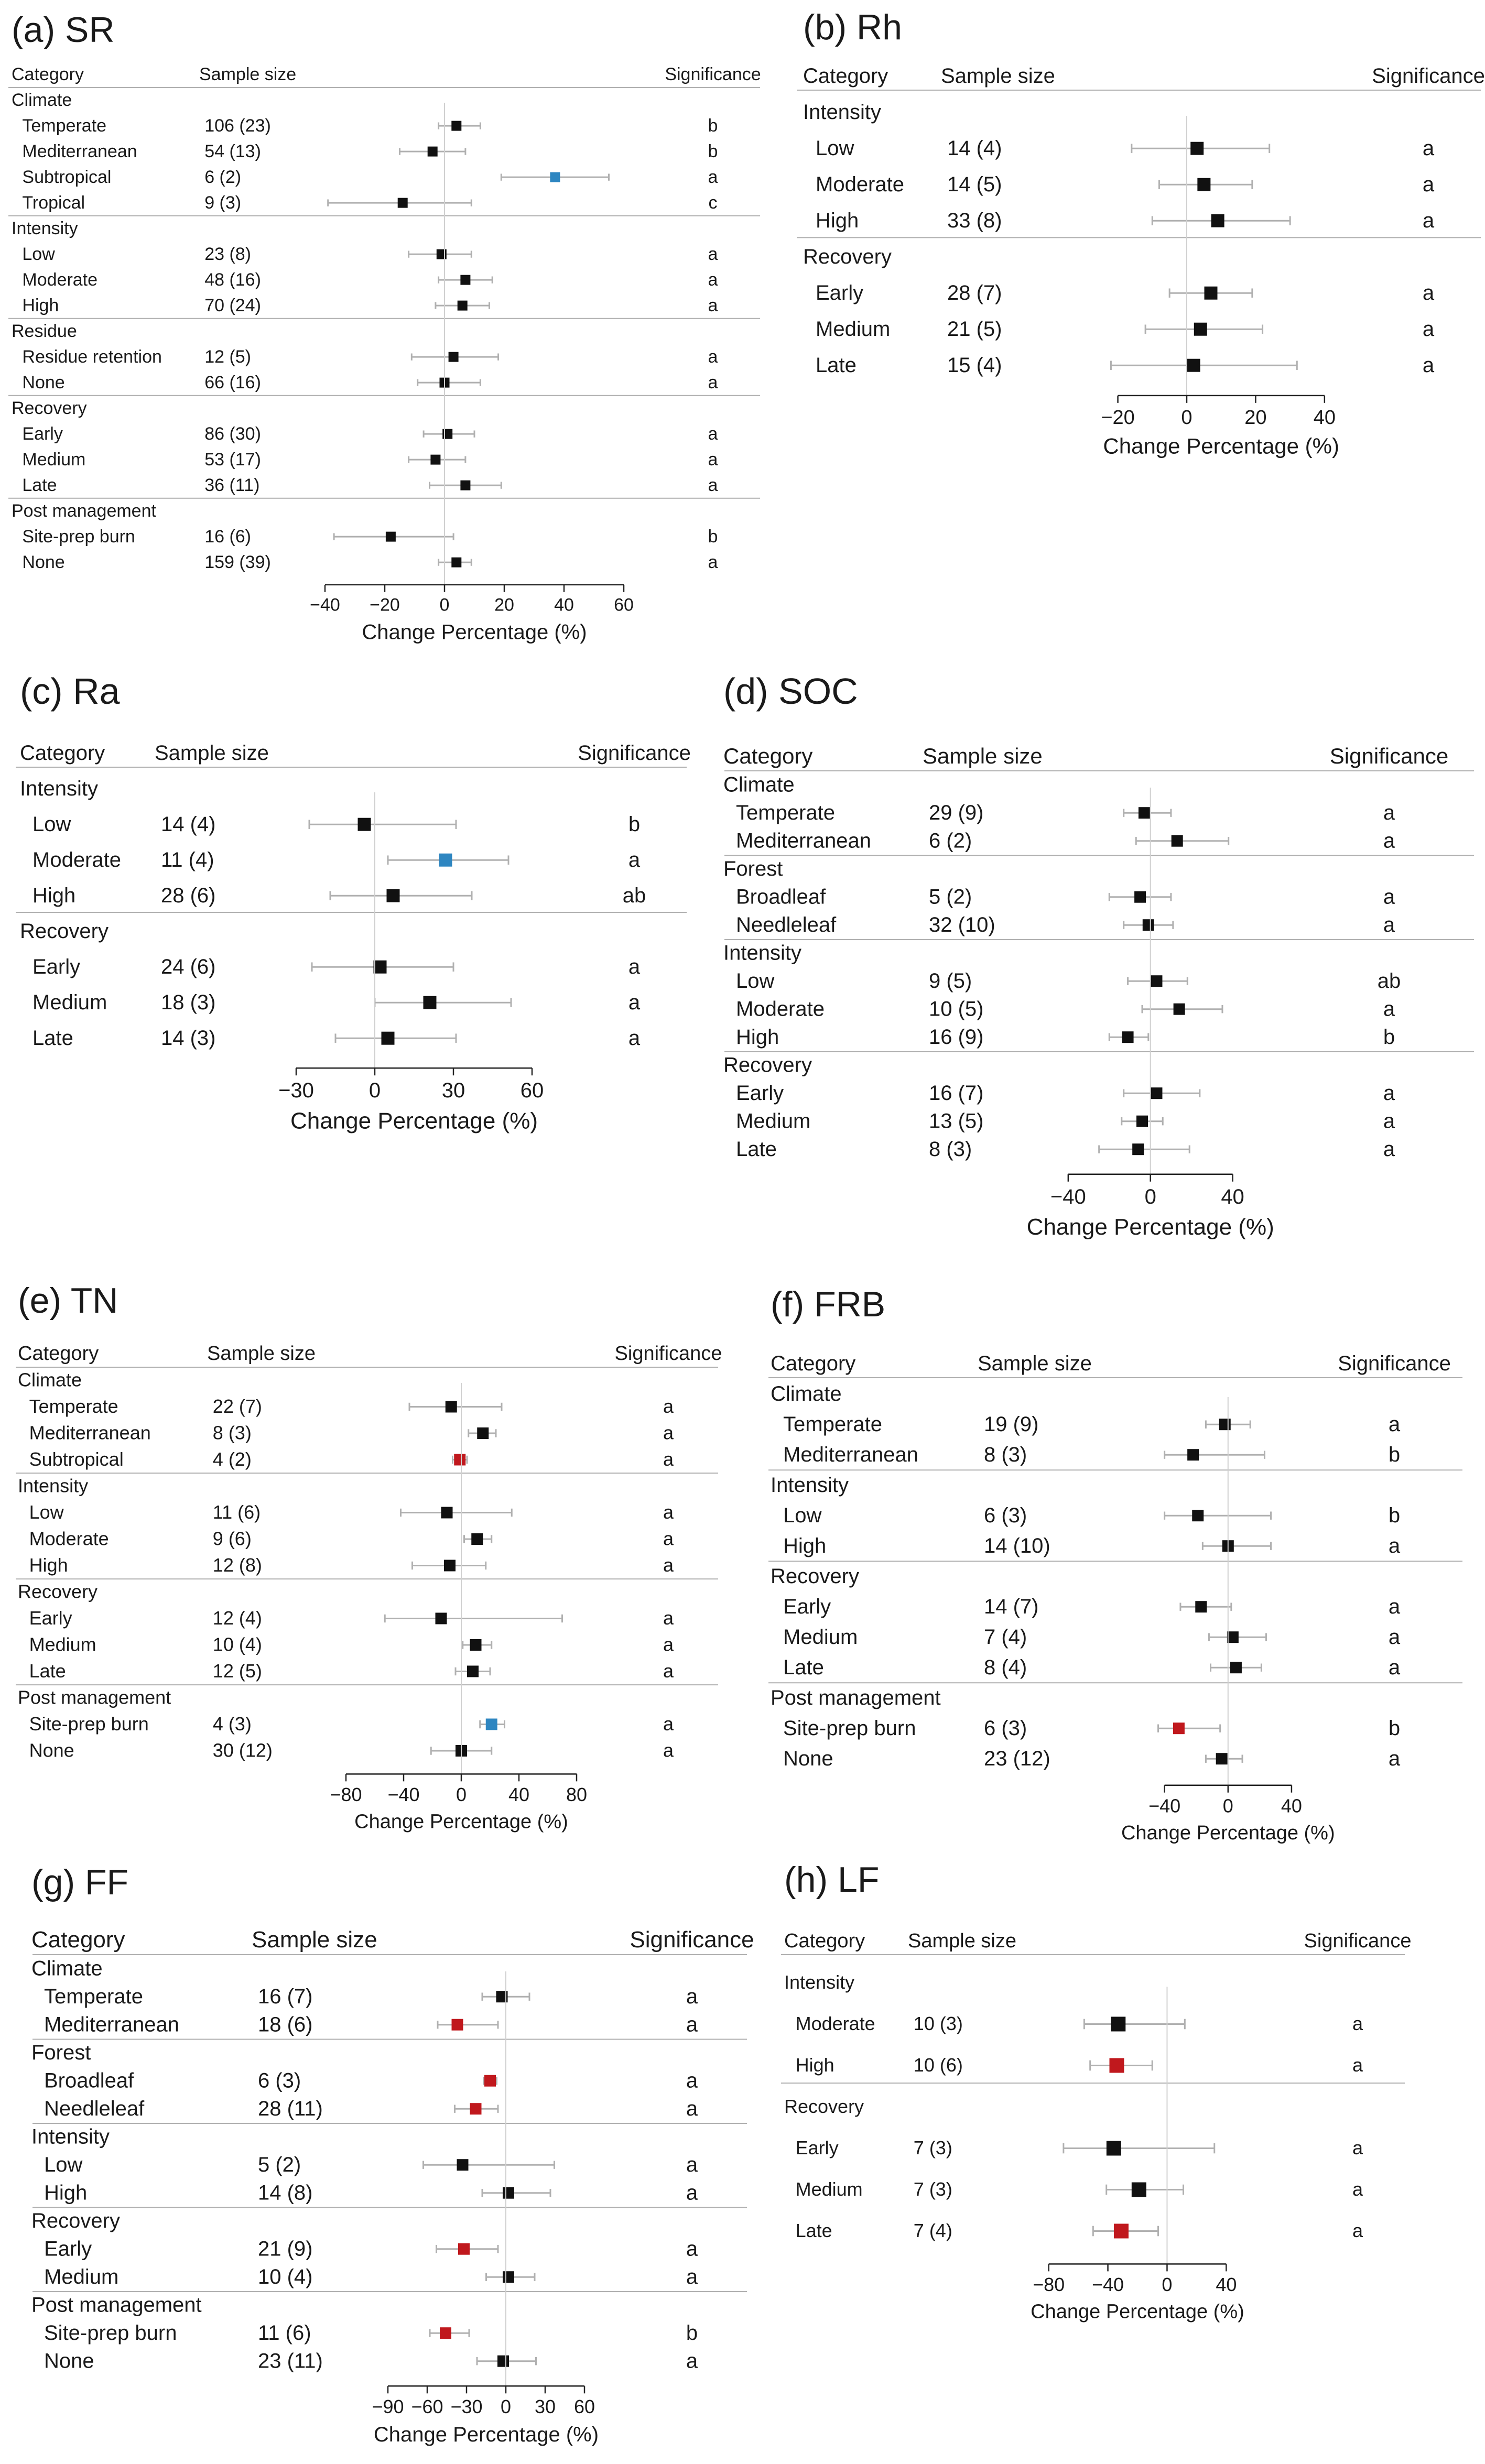 This screenshot has width=1485, height=2464. What do you see at coordinates (1117, 418) in the screenshot?
I see `x-tick-label: −20` at bounding box center [1117, 418].